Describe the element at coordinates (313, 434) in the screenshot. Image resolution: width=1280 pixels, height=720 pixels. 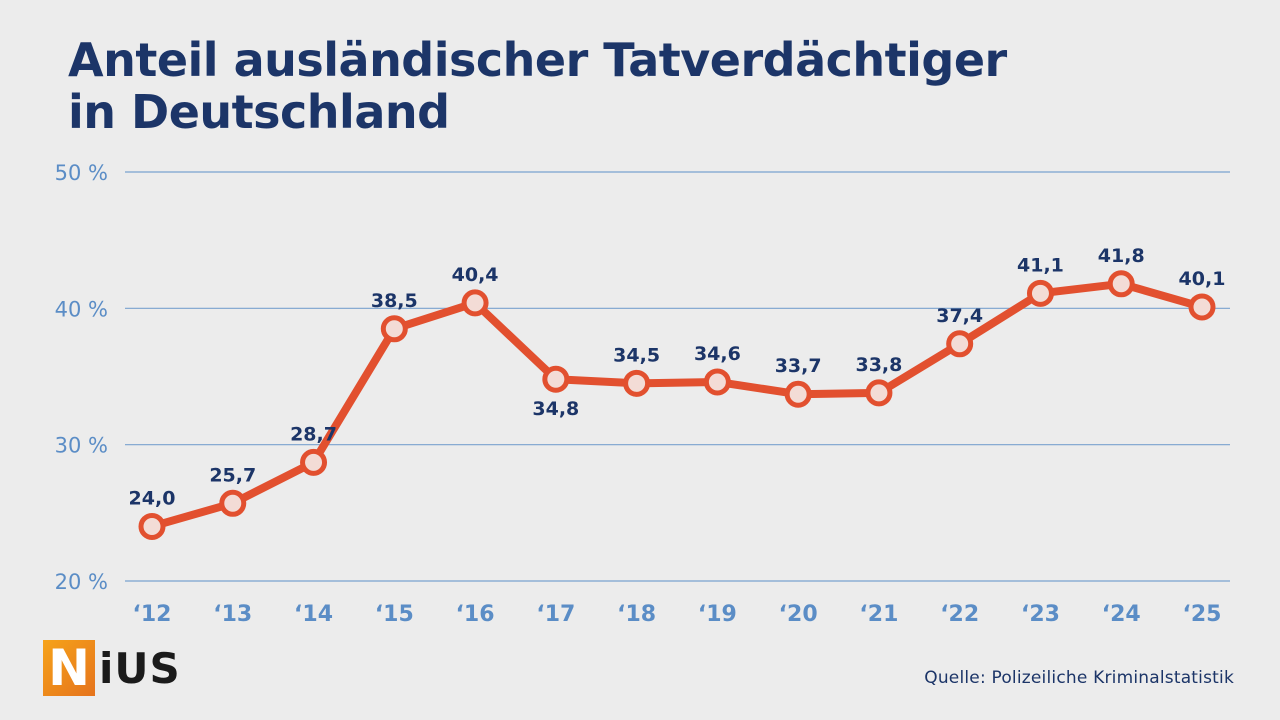
I see `data-label: 28,7` at that location.